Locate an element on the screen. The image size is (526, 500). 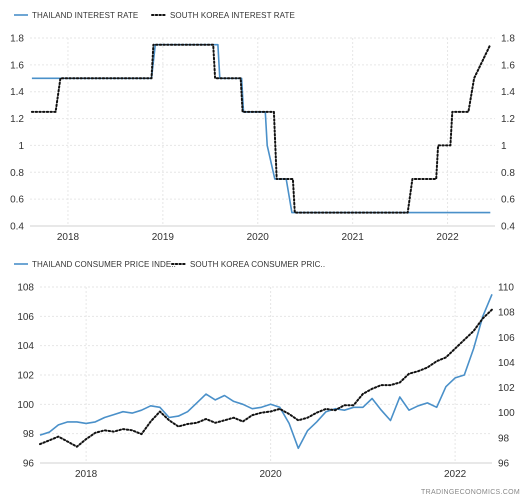
y-tick-right-label: 108 is located at coordinates (506, 313).